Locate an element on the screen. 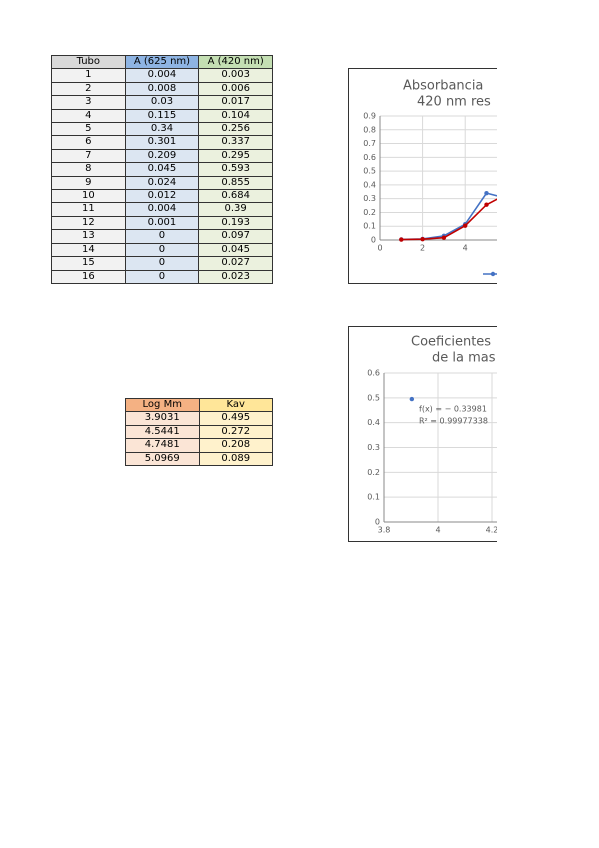 The height and width of the screenshot is (848, 599). cell: 0.03 is located at coordinates (162, 102).